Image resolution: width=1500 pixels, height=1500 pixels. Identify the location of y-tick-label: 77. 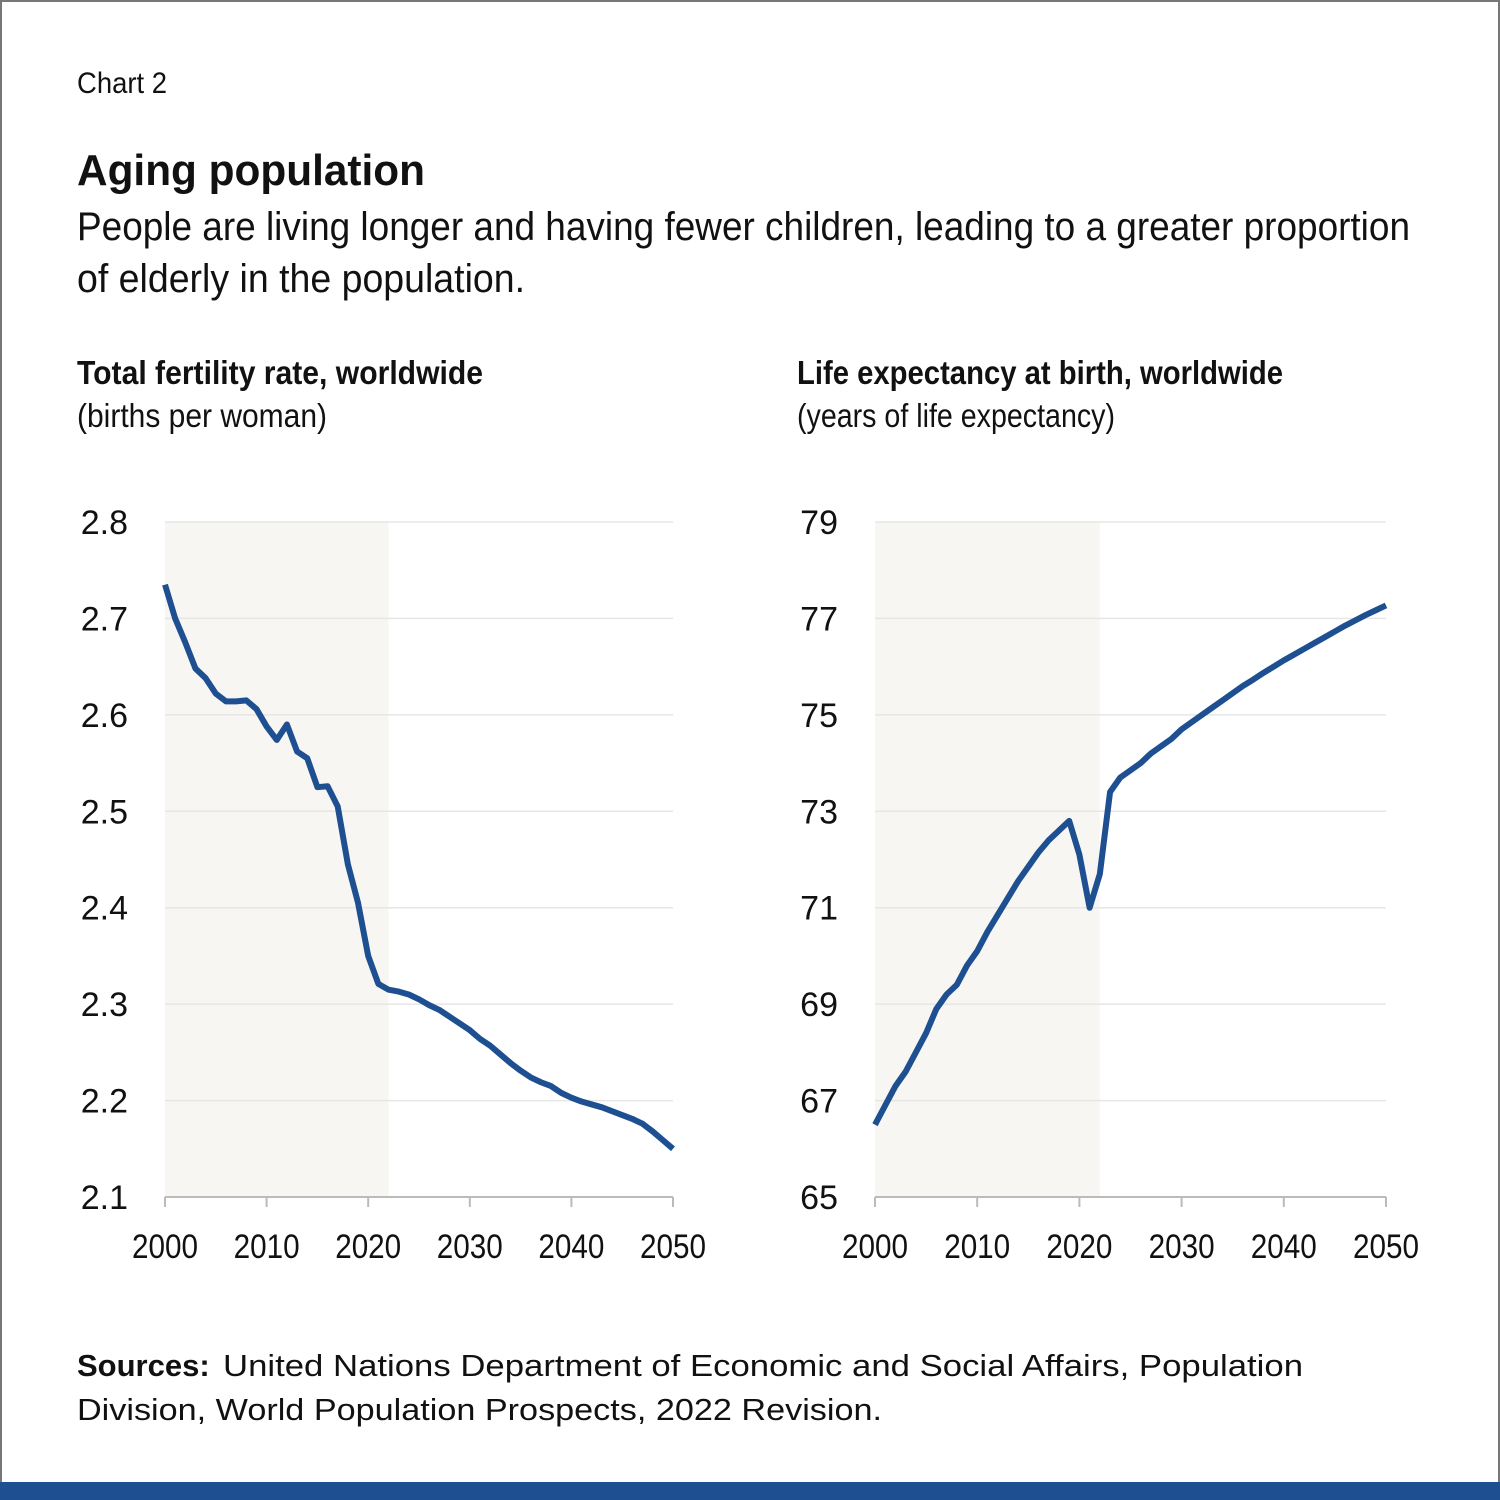
(819, 619).